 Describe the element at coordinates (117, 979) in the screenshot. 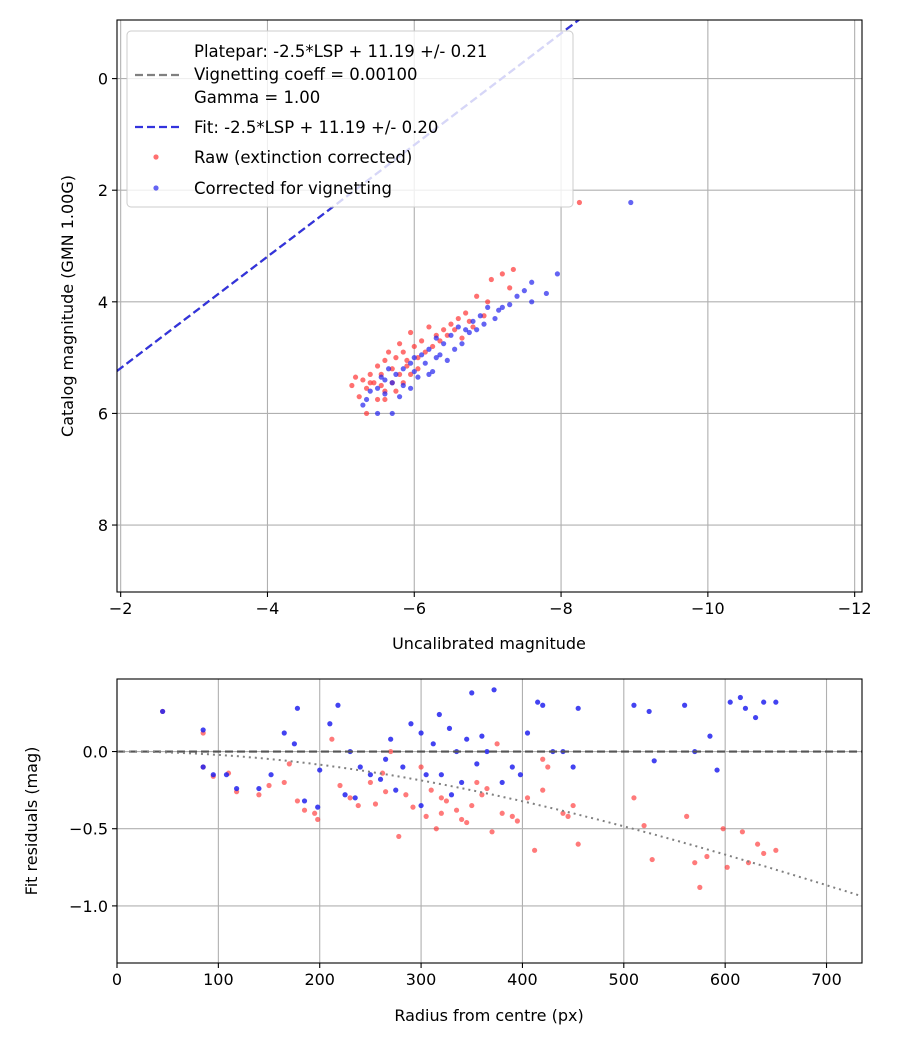

I see `x-tick-label: 0` at that location.